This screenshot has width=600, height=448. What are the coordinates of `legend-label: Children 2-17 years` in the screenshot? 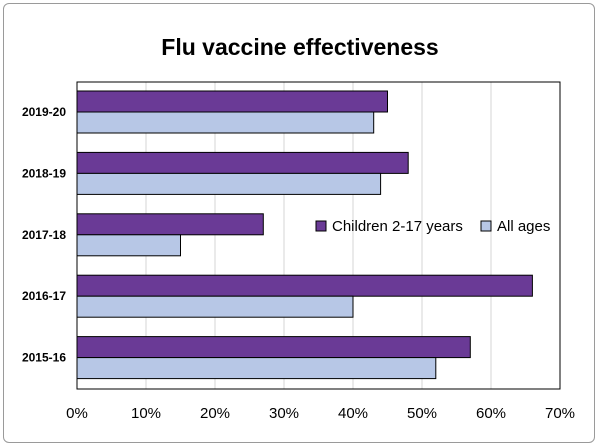 It's located at (397, 226).